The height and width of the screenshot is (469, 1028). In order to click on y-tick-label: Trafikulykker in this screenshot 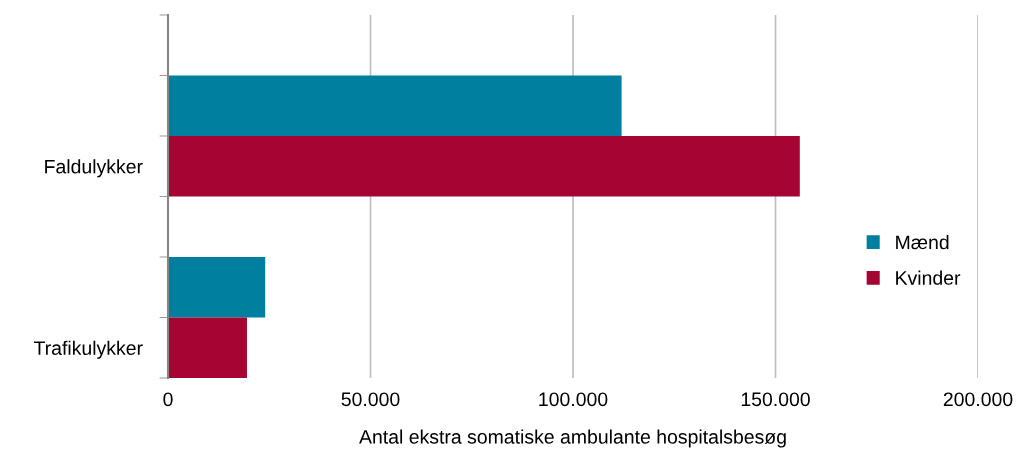, I will do `click(88, 349)`.